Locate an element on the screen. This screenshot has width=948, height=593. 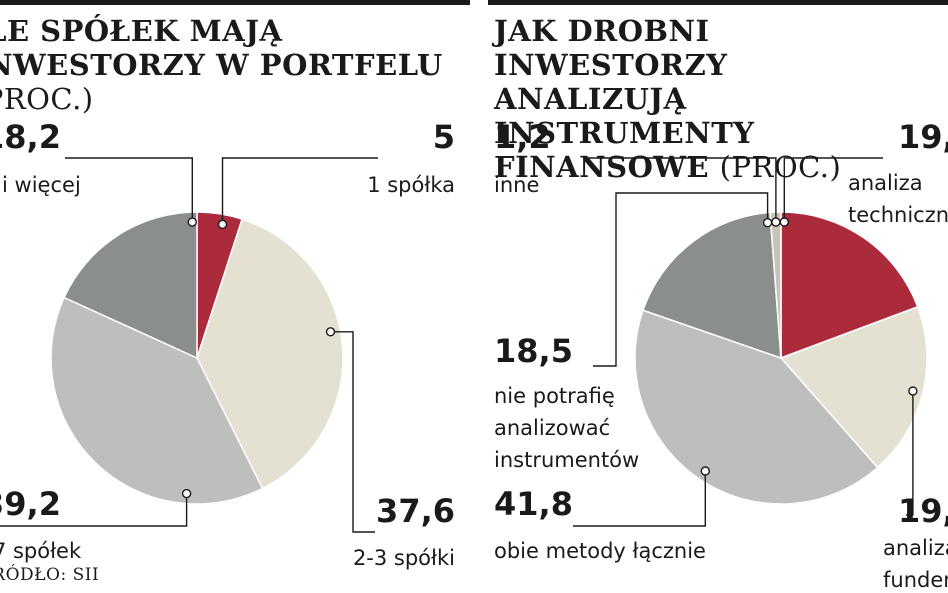
callout-analiza-techniczna: 19,3 analiza techniczna is located at coordinates (863, 172).